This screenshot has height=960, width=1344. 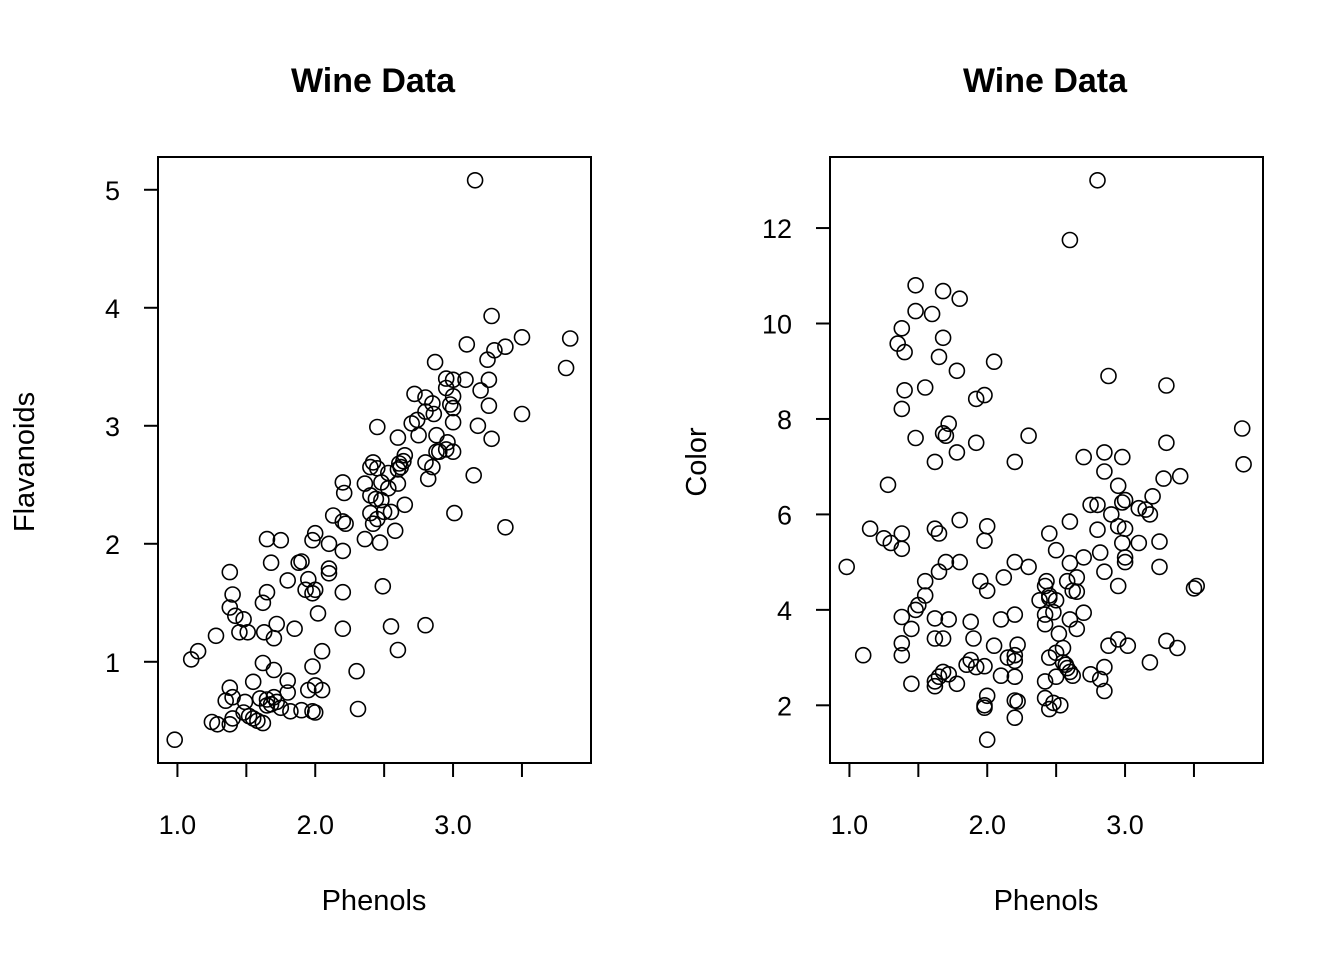 I want to click on y-tick-label: 12, so click(x=777, y=229).